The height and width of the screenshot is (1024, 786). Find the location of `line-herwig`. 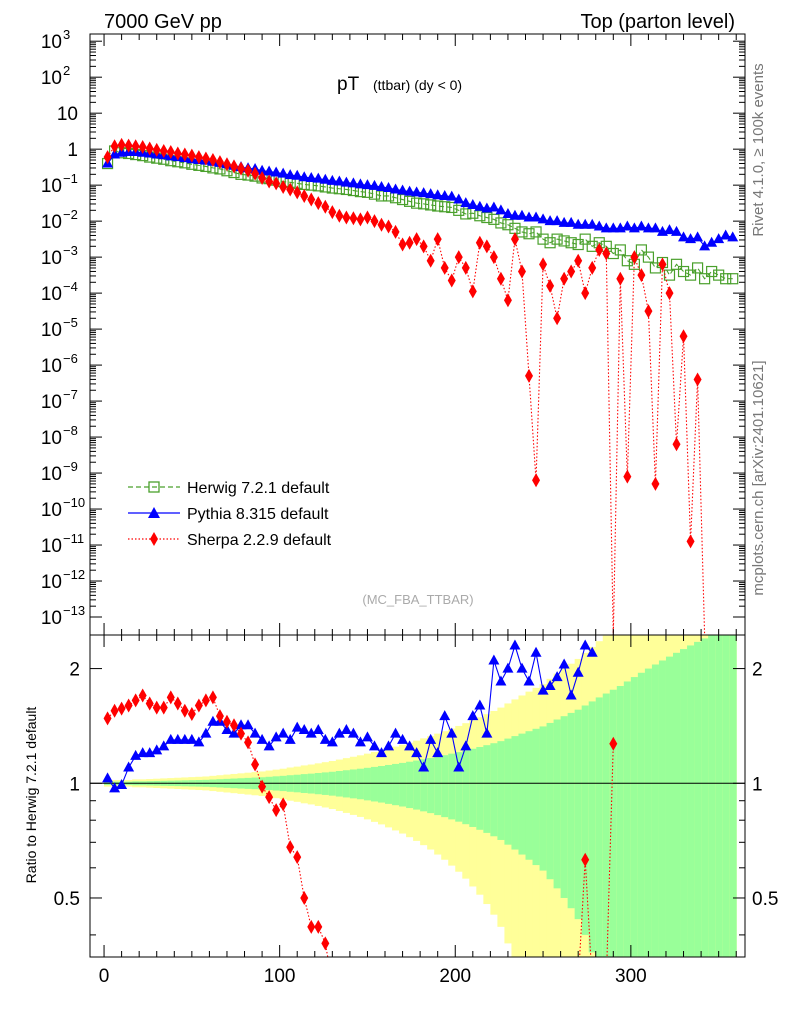

line-herwig is located at coordinates (420, 215).